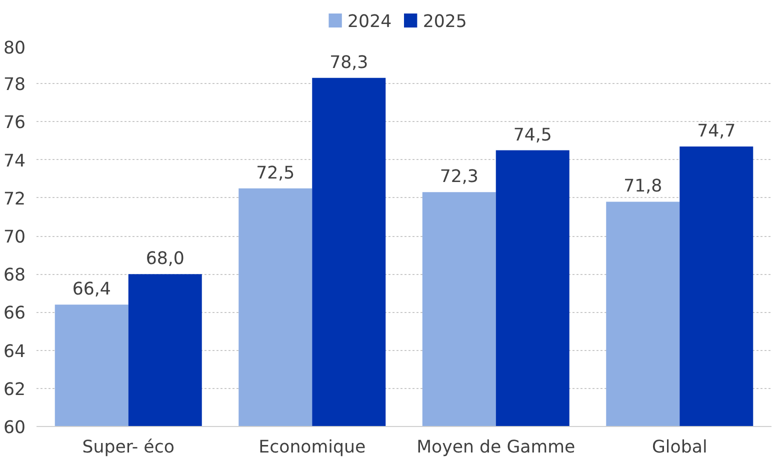 The height and width of the screenshot is (460, 781). I want to click on y-tick-label: 76, so click(14, 123).